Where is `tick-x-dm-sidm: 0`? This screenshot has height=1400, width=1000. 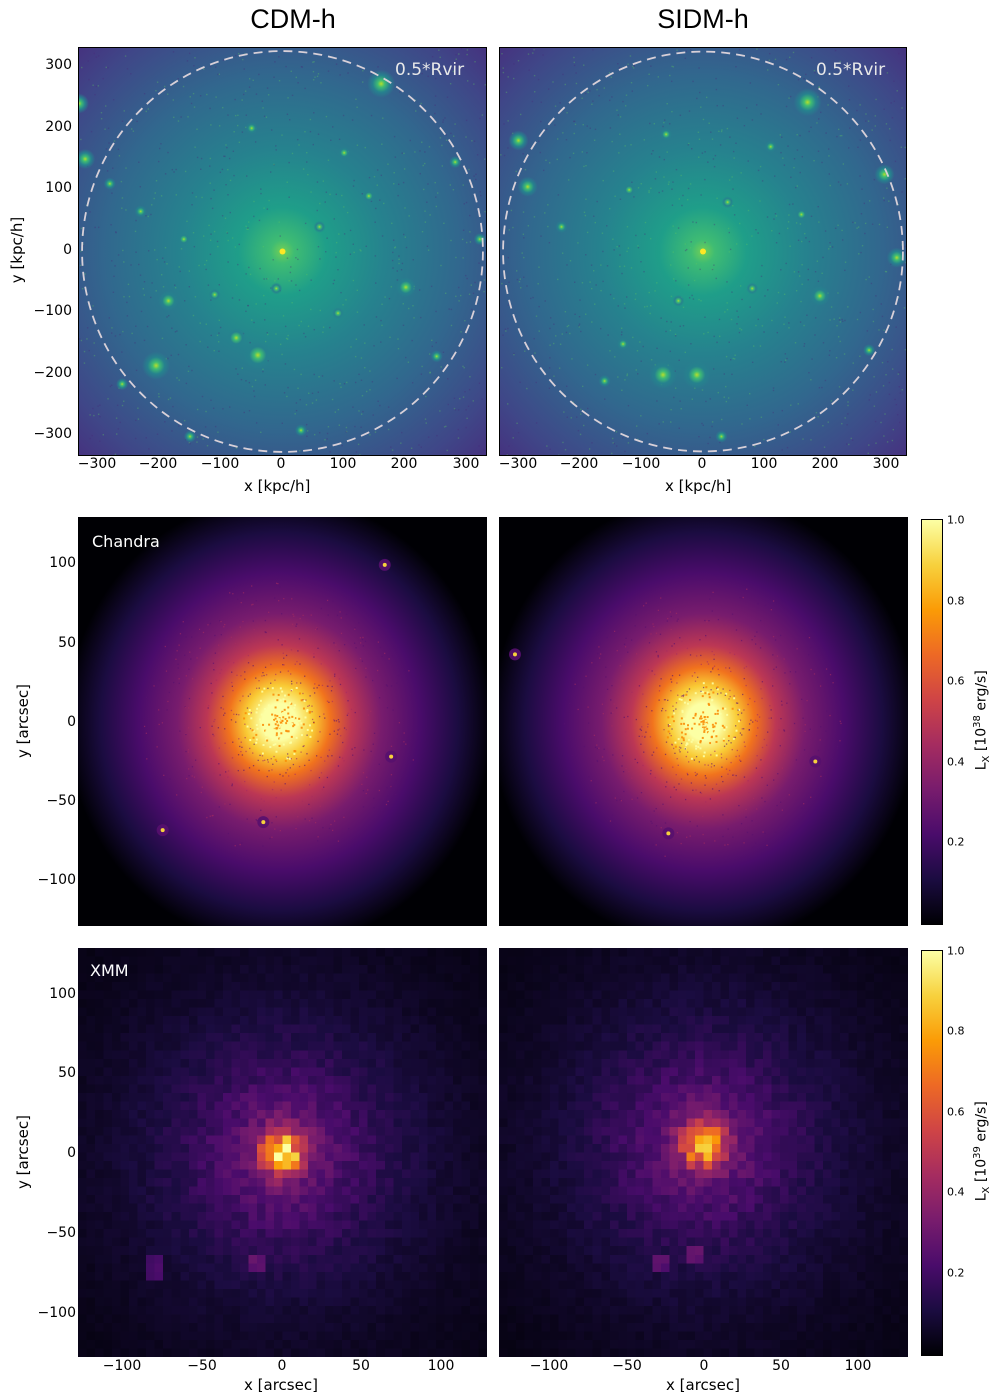
tick-x-dm-sidm: 0 is located at coordinates (702, 464).